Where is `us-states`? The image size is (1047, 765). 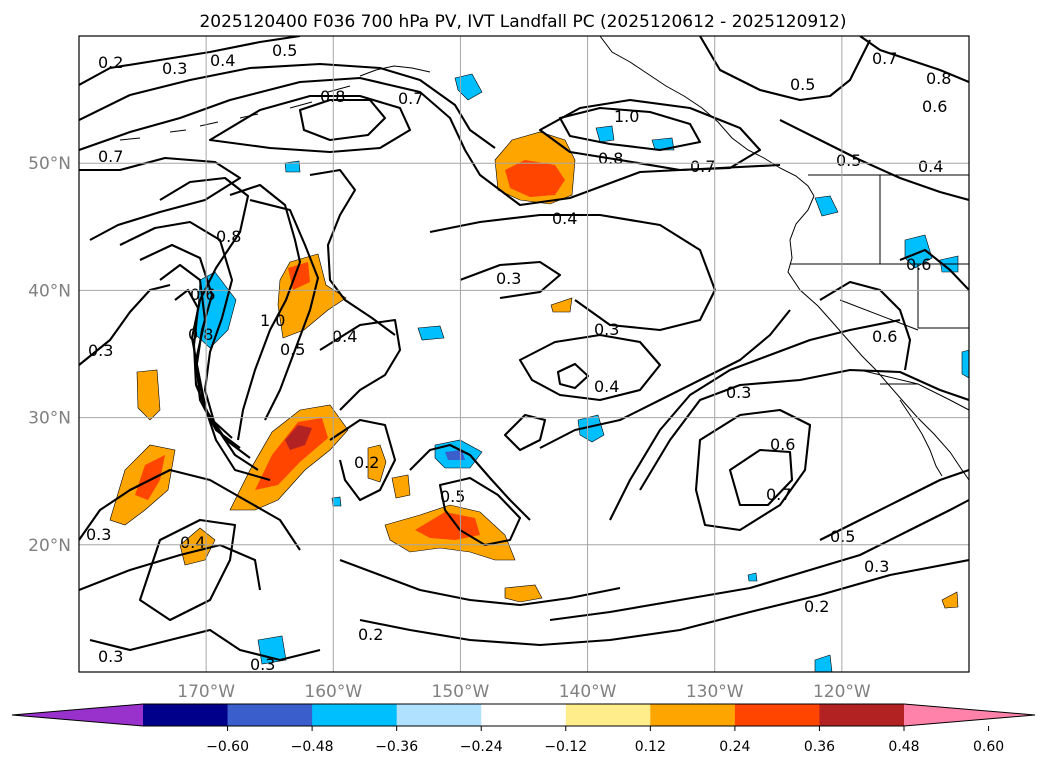
us-states is located at coordinates (879, 280).